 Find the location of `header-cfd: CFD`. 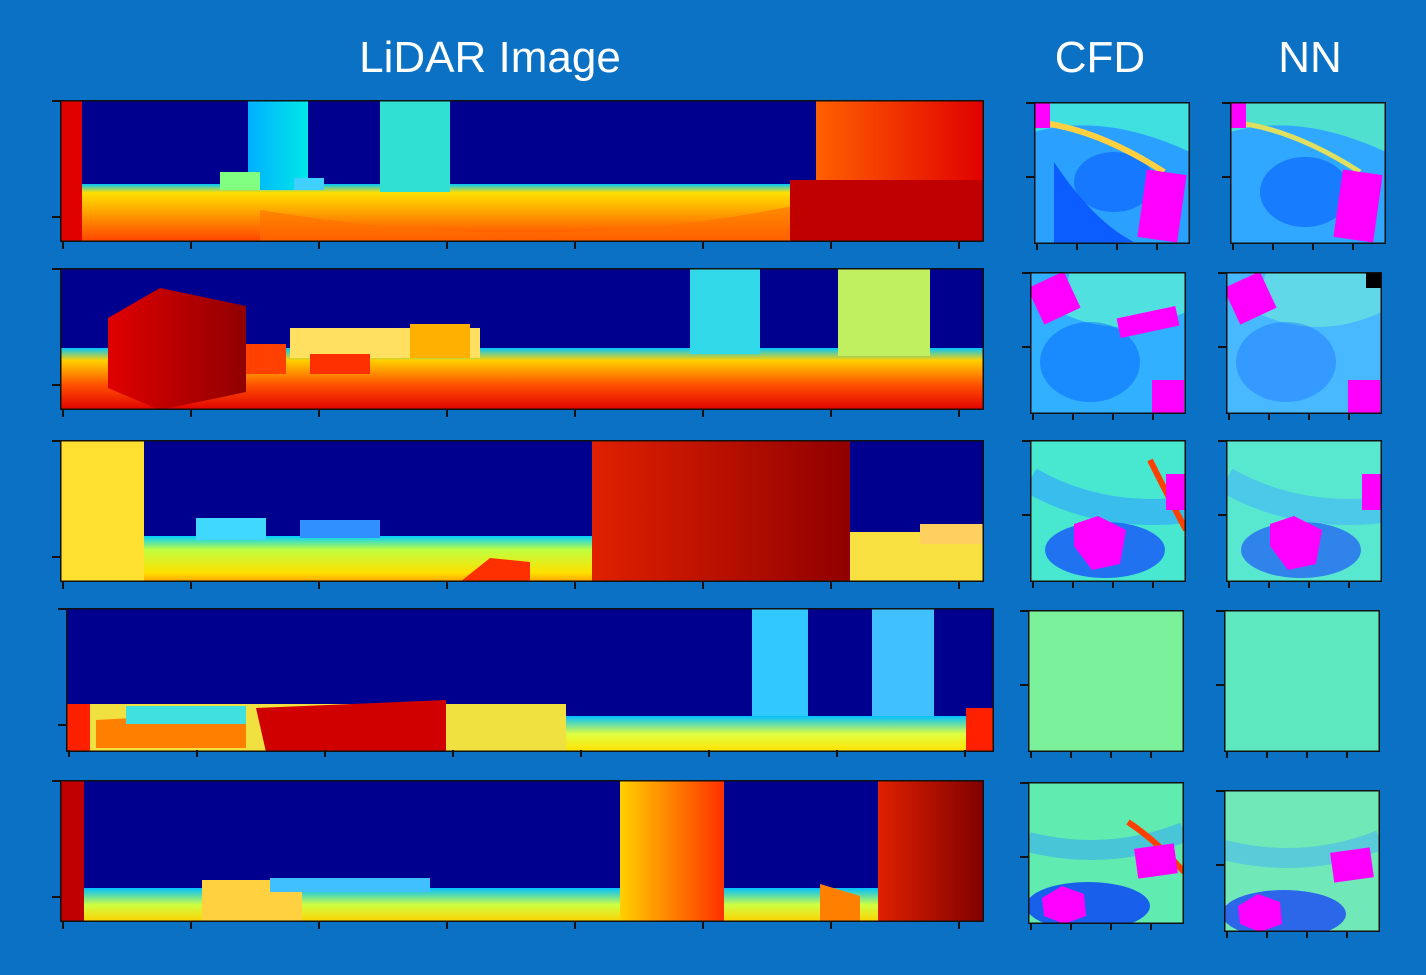

header-cfd: CFD is located at coordinates (1100, 57).